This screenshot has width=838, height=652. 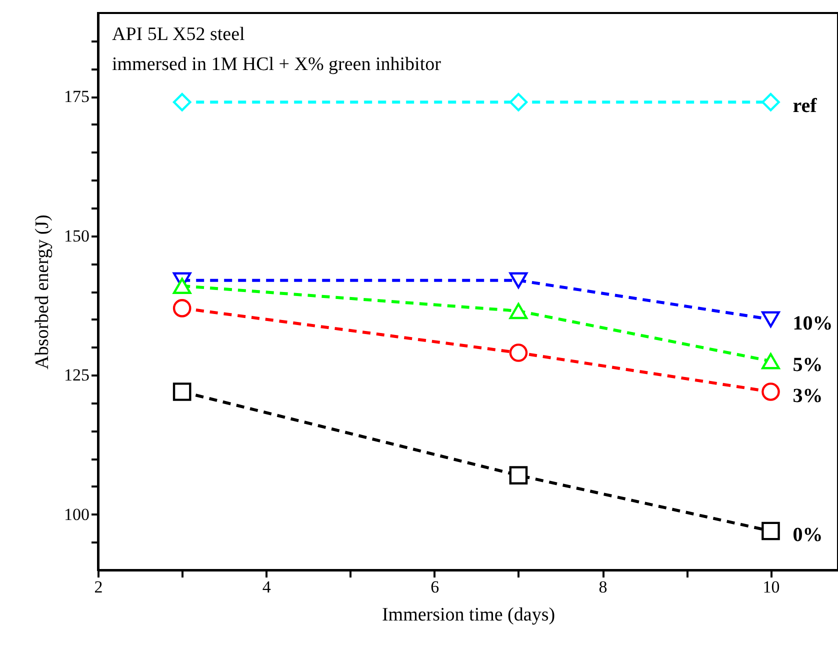 What do you see at coordinates (77, 96) in the screenshot?
I see `y-tick-label: 175` at bounding box center [77, 96].